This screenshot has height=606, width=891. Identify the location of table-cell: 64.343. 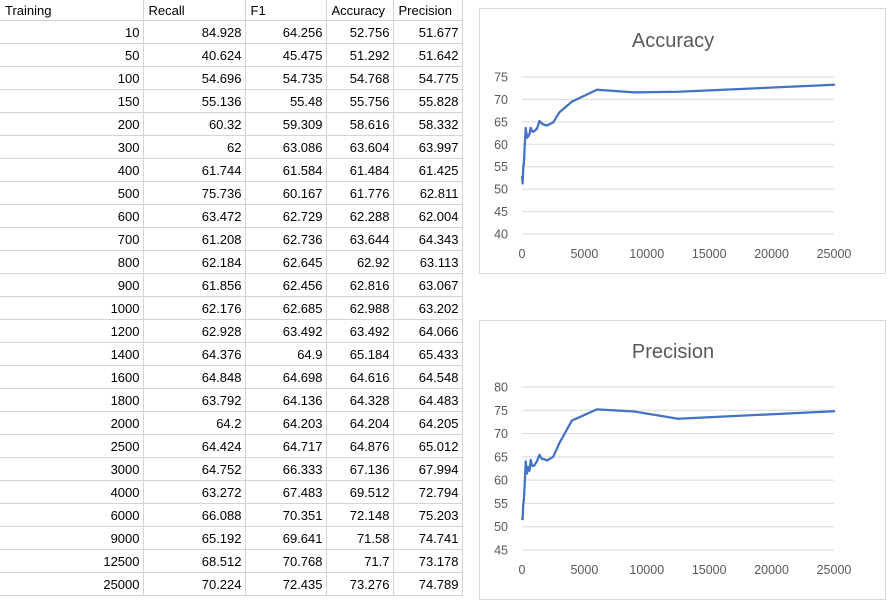
(428, 239).